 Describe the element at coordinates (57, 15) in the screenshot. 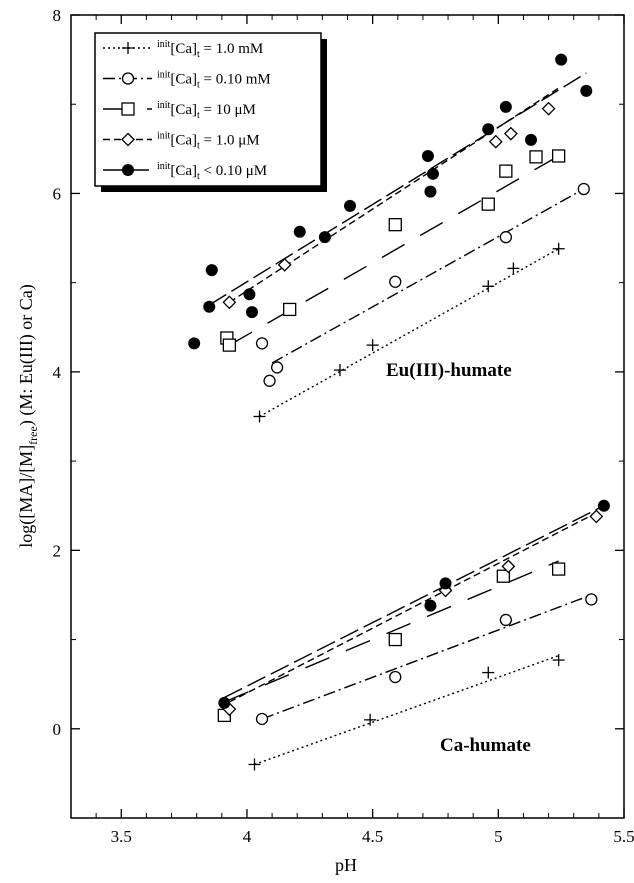

I see `y-tick-label: 8` at that location.